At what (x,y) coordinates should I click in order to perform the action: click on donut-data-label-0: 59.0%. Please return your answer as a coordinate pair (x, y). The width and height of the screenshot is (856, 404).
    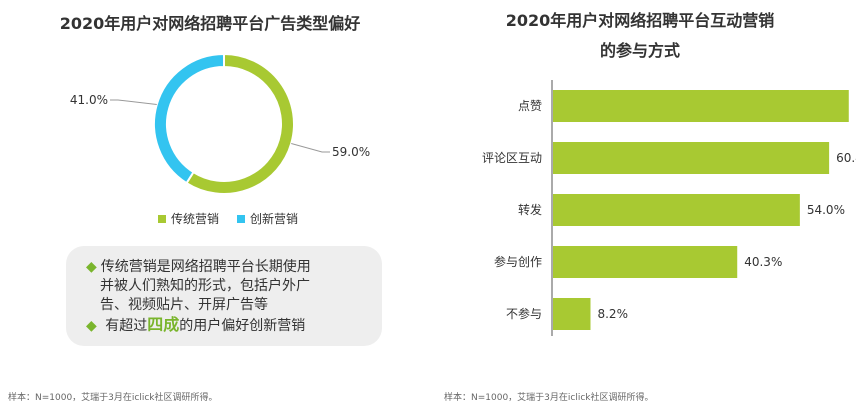
    Looking at the image, I should click on (351, 152).